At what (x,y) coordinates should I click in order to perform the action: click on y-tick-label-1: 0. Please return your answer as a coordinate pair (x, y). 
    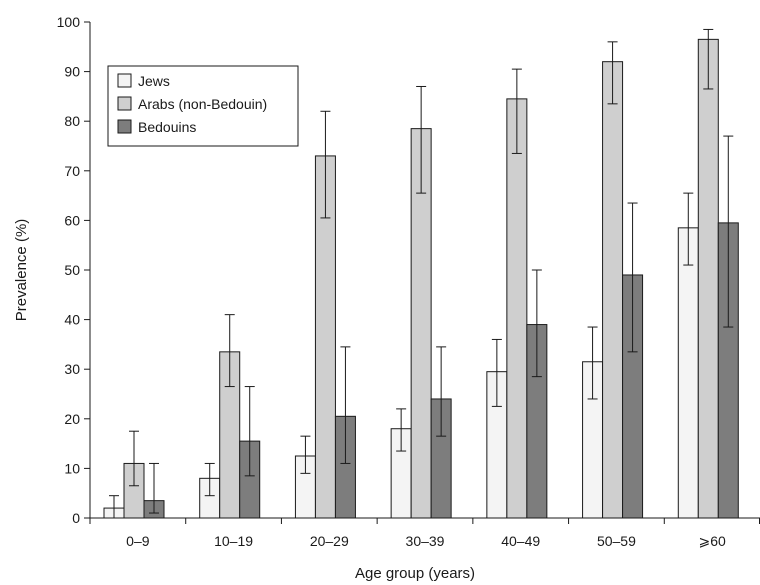
    Looking at the image, I should click on (76, 518).